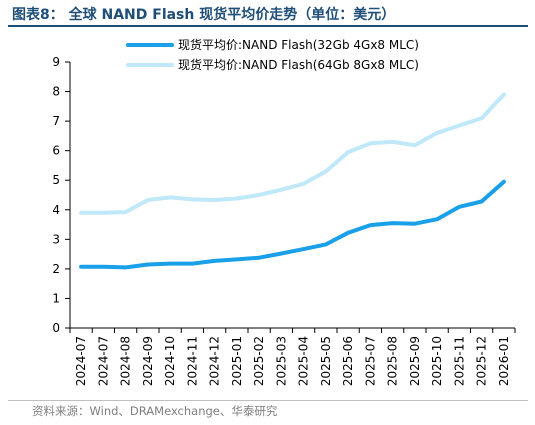 The height and width of the screenshot is (425, 535). I want to click on y-tick-label: 3, so click(56, 239).